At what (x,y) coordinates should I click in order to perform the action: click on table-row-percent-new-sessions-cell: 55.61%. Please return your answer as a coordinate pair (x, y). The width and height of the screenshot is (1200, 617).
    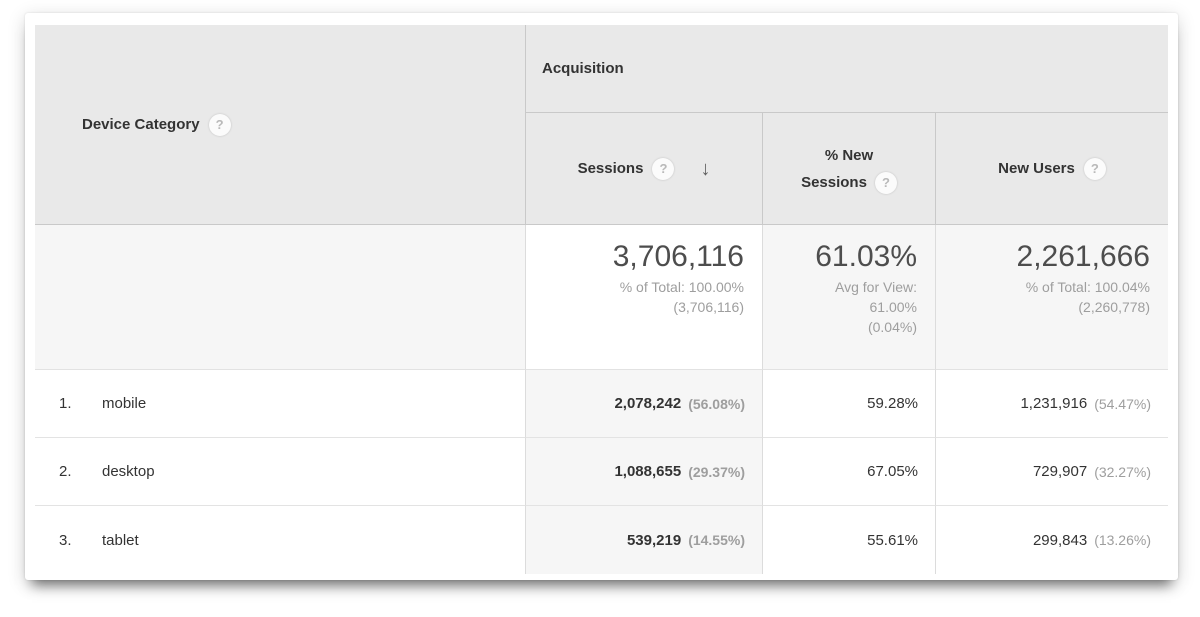
    Looking at the image, I should click on (848, 540).